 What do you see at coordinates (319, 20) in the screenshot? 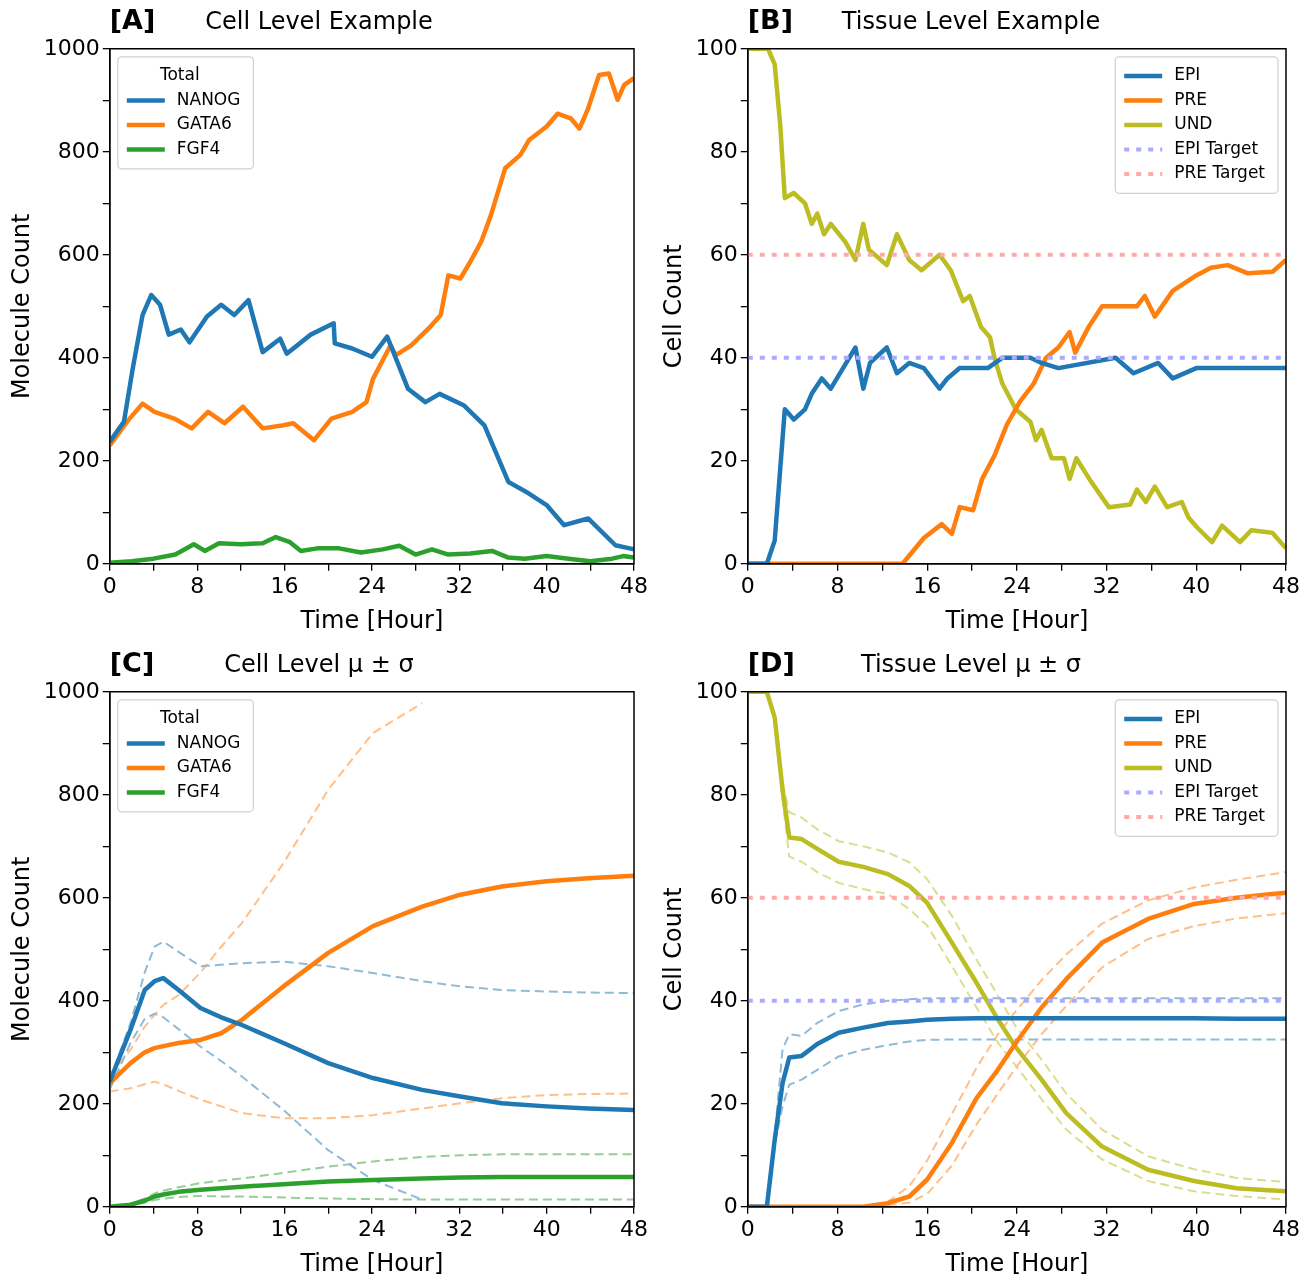
I see `chart-title: Cell Level Example` at bounding box center [319, 20].